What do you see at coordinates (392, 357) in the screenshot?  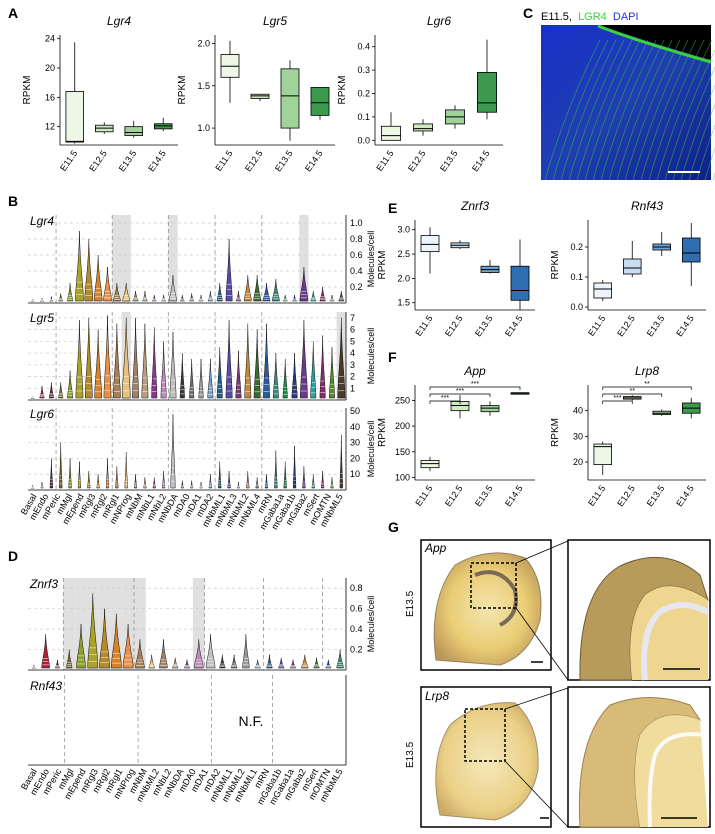 I see `panel-label-f: F` at bounding box center [392, 357].